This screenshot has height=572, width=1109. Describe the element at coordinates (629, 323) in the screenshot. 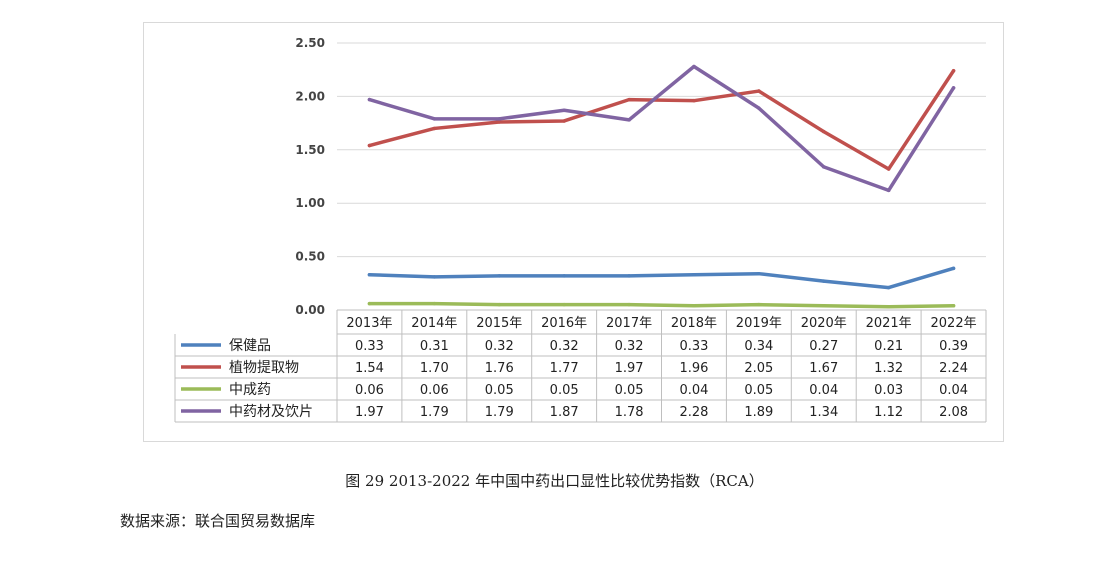

I see `x-tick-label: 2017年` at that location.